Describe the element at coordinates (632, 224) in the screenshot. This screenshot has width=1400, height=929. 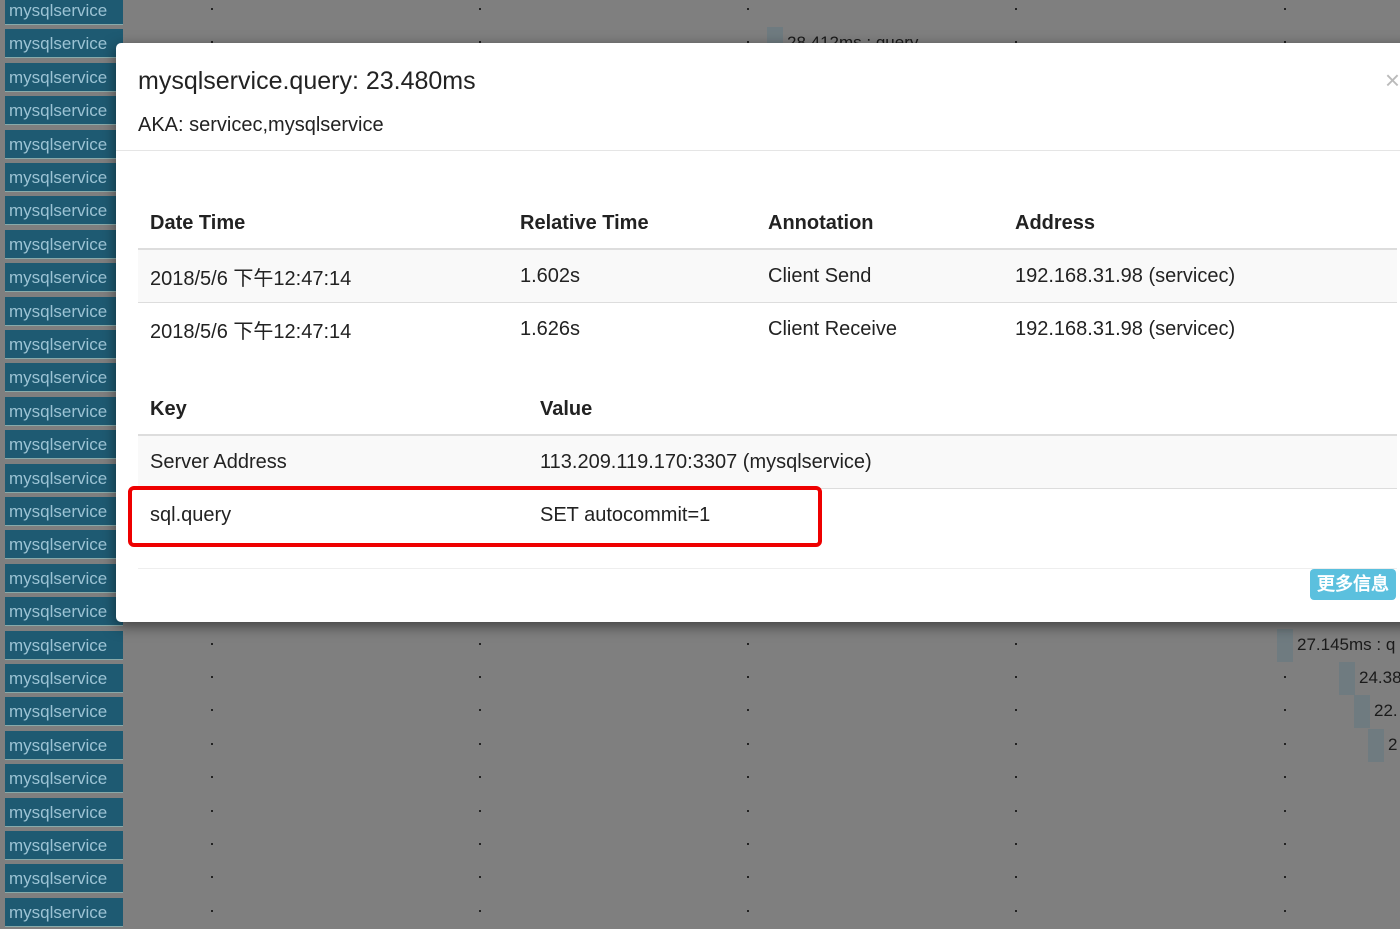
I see `header-relative-time: Relative Time` at that location.